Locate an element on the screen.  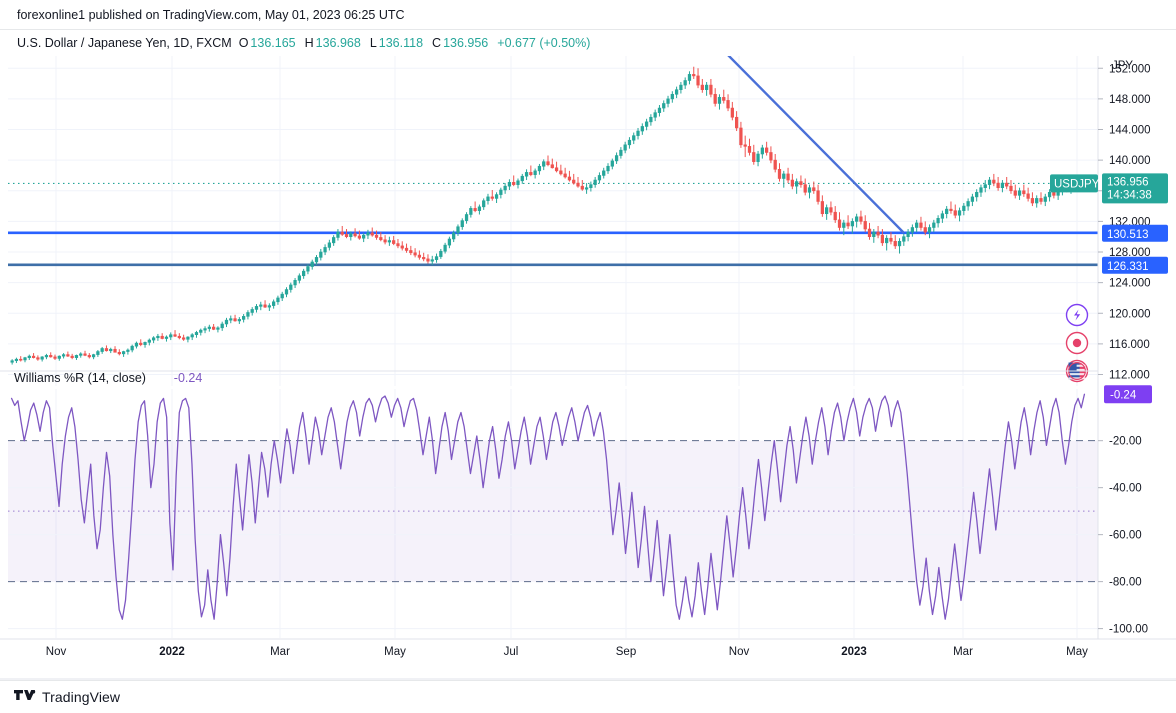
tradingview-logo-icon is located at coordinates (25, 697).